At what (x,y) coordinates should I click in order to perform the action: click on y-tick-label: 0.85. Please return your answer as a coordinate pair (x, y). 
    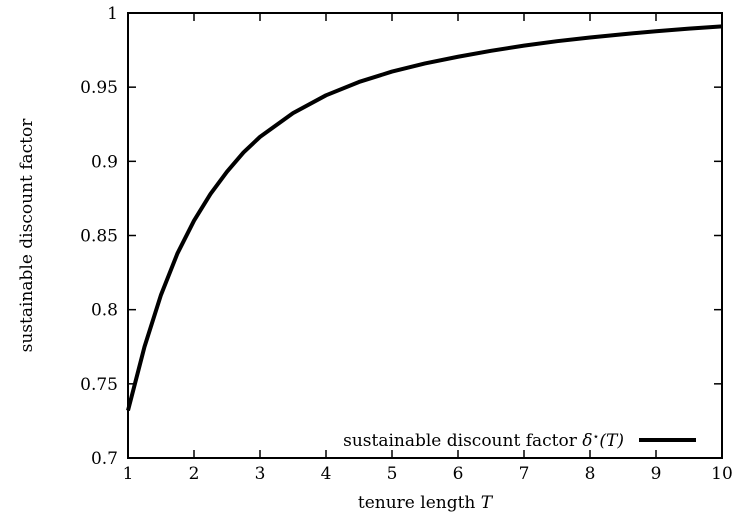
    Looking at the image, I should click on (99, 237).